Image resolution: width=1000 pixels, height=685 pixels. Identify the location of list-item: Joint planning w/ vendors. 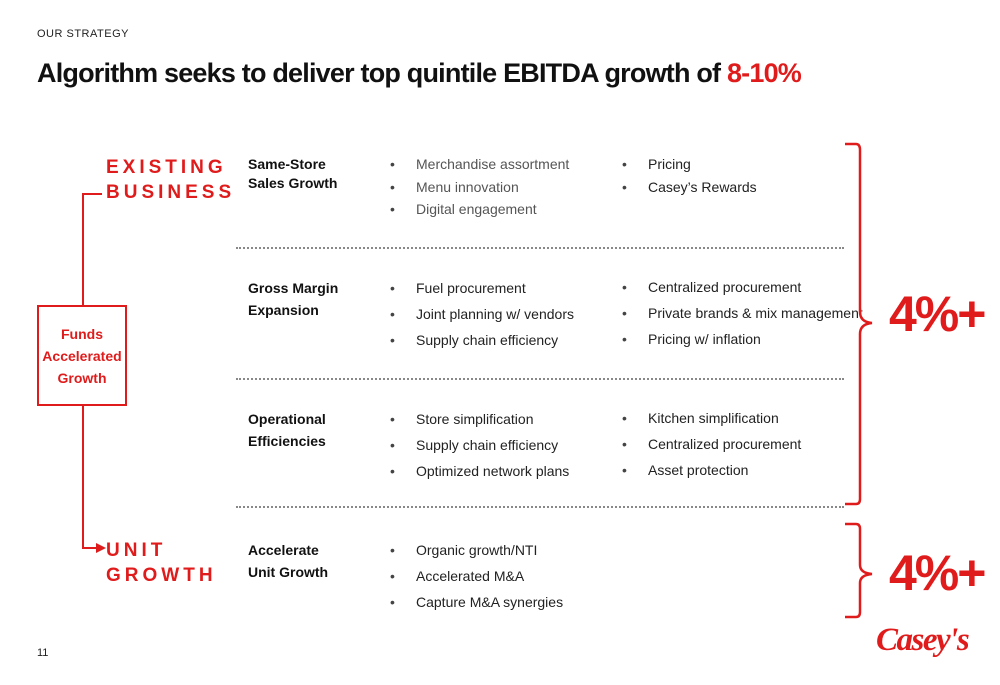
(482, 314).